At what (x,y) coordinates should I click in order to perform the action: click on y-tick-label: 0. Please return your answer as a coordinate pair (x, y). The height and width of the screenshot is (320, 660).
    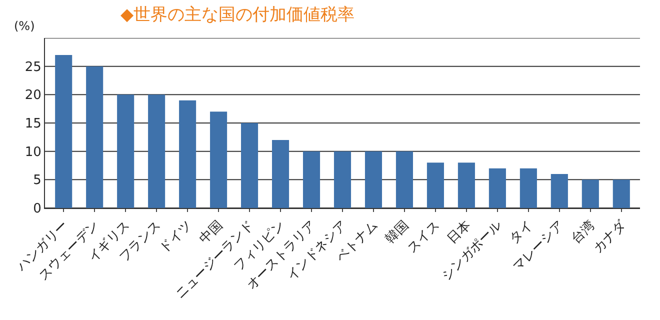
    Looking at the image, I should click on (37, 209).